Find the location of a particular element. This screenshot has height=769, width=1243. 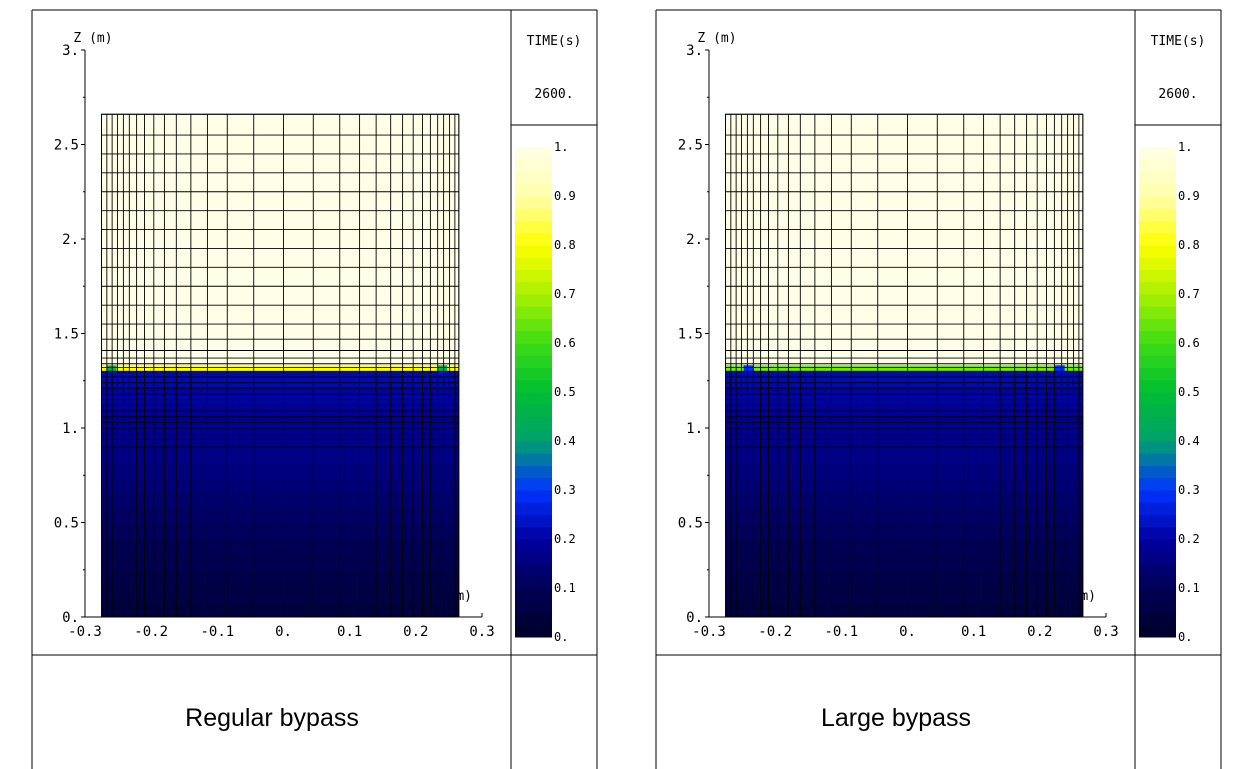

y-tick-label: 2.5 is located at coordinates (690, 146).